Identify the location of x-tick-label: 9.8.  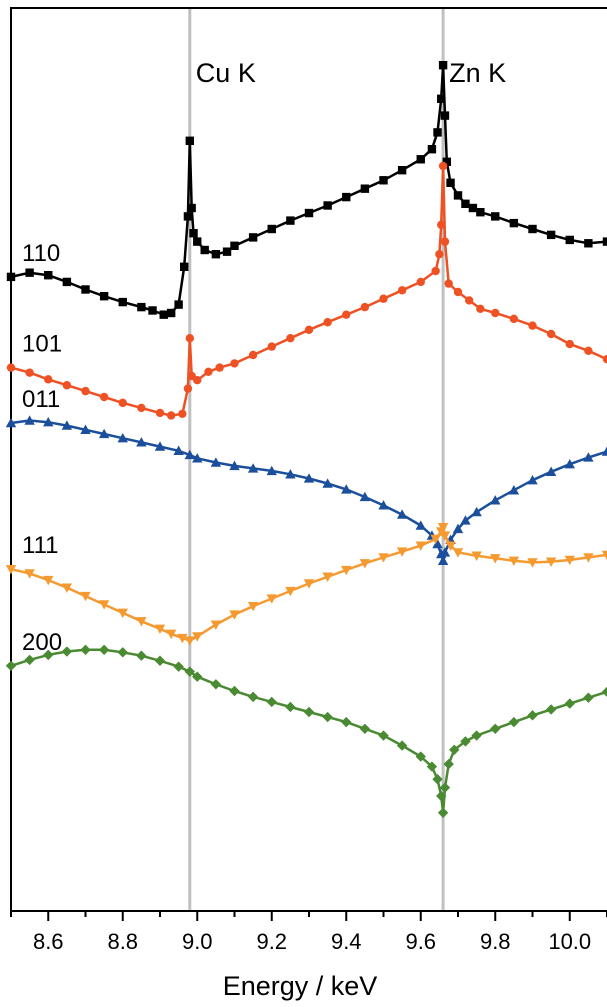
(495, 941).